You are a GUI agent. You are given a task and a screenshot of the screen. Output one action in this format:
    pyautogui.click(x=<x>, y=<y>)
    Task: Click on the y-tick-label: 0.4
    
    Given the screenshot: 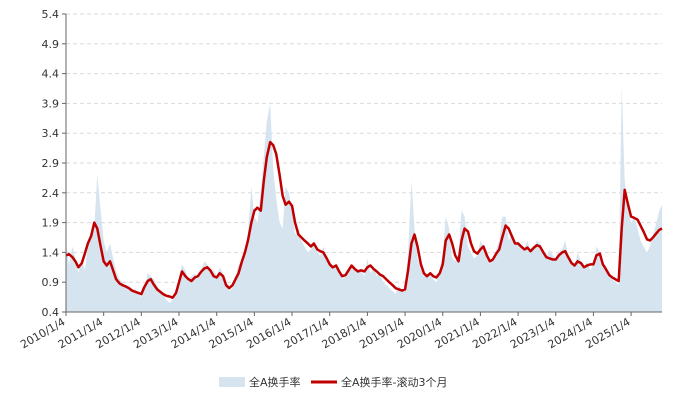 What is the action you would take?
    pyautogui.click(x=51, y=312)
    